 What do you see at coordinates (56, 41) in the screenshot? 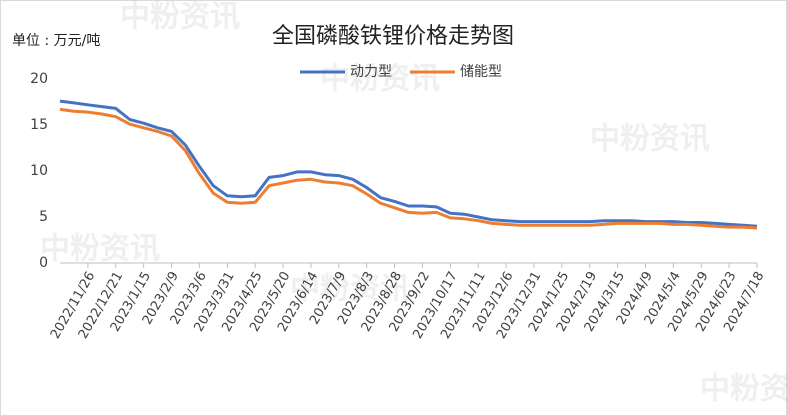
I see `unit-label: 单位 : 万元/吨` at bounding box center [56, 41].